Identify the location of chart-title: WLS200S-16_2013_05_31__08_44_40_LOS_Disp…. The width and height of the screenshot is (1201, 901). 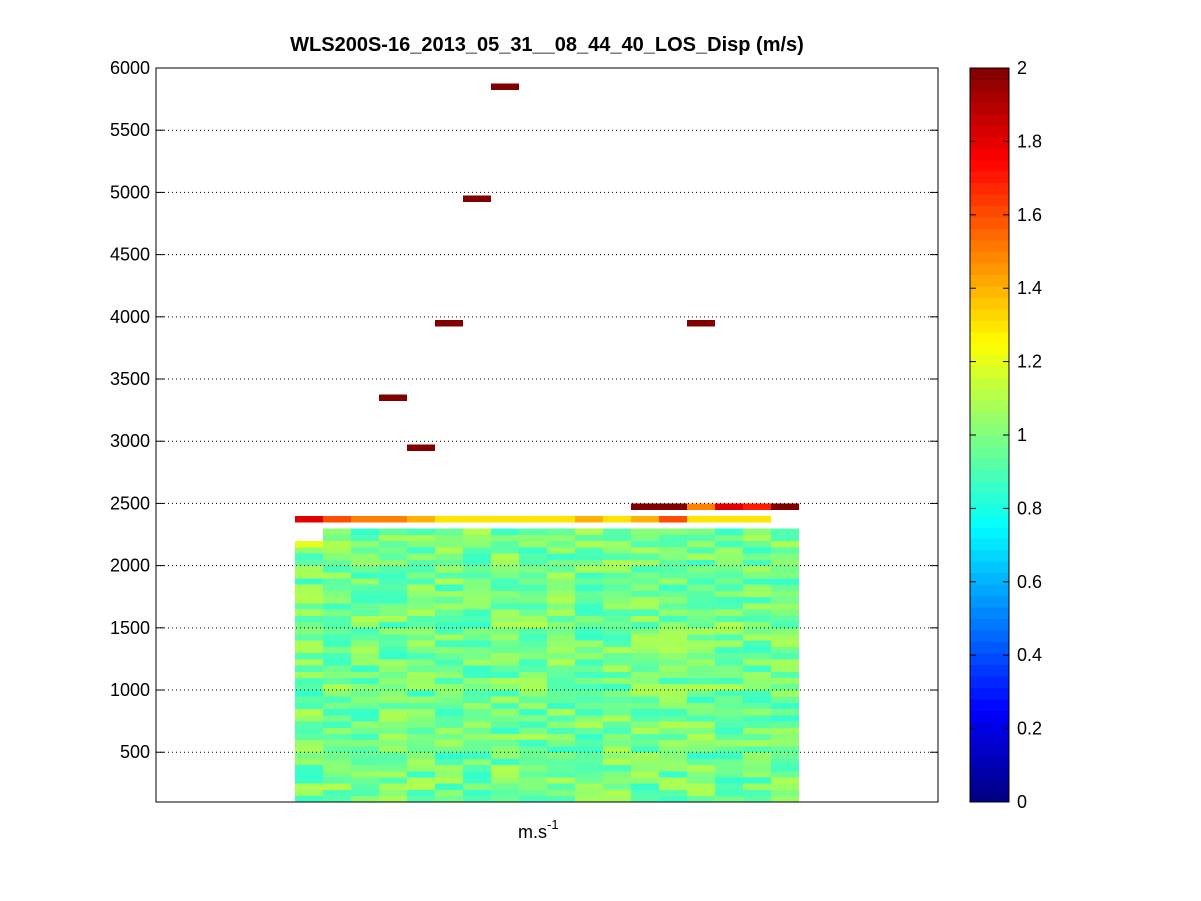
(547, 45).